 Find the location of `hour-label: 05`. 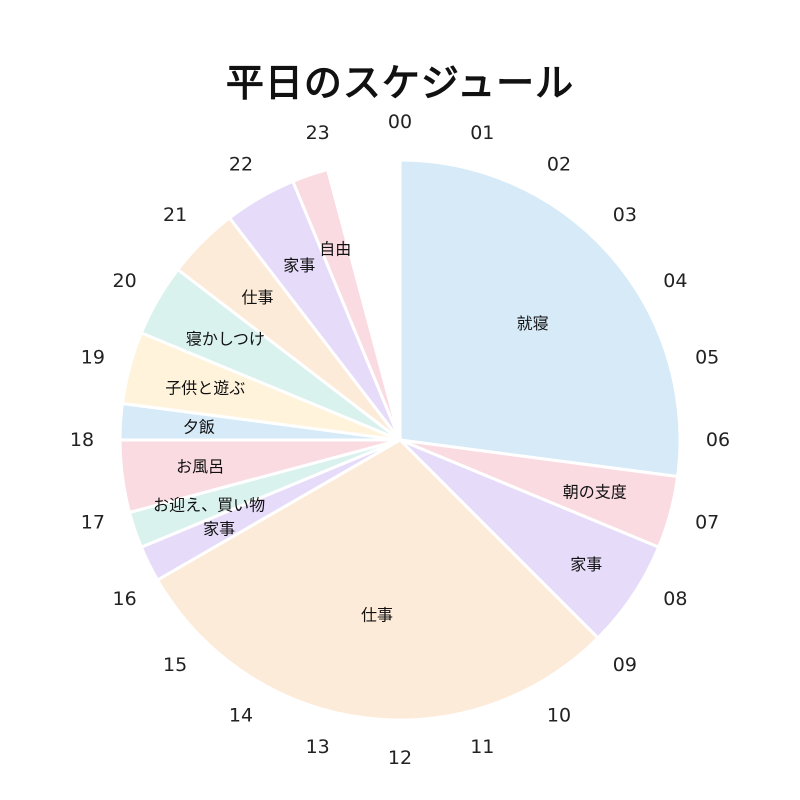

hour-label: 05 is located at coordinates (707, 358).